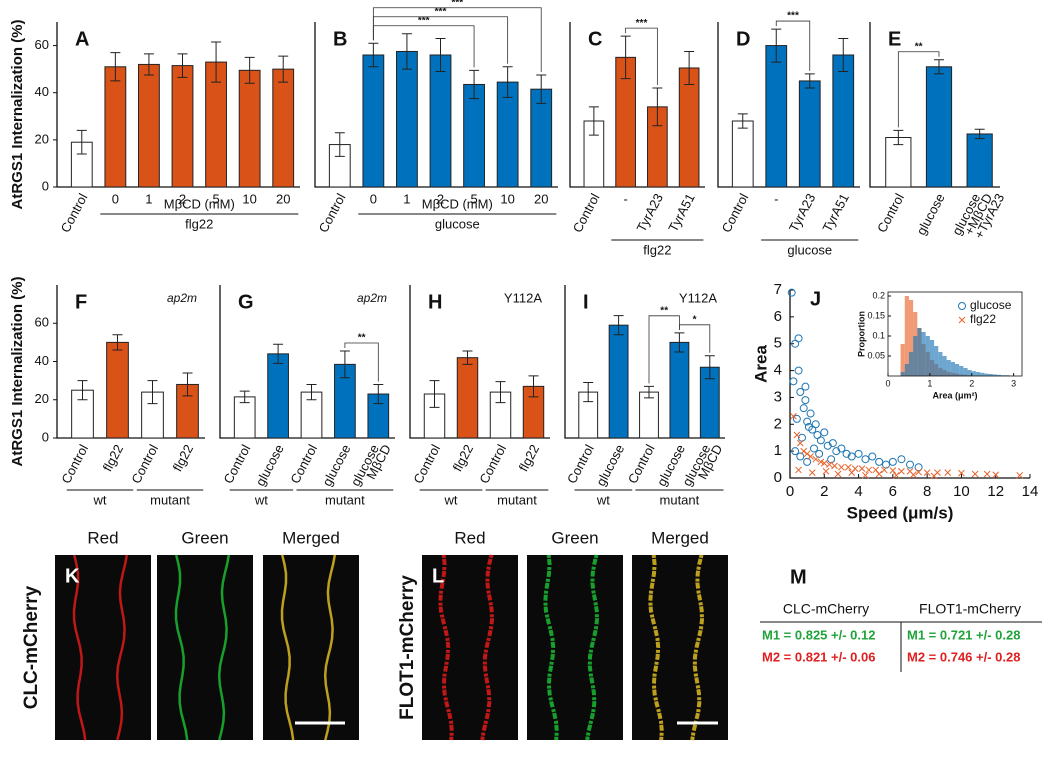 This screenshot has height=766, width=1050. Describe the element at coordinates (586, 302) in the screenshot. I see `panel-label: I` at that location.